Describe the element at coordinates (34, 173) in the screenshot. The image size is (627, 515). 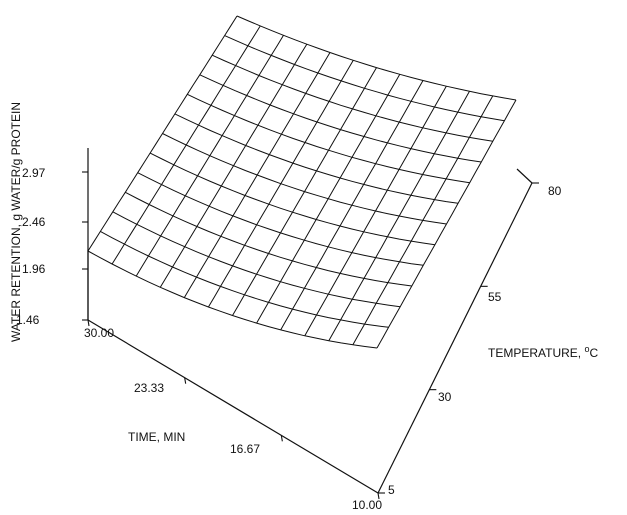
I see `z-tick-2.97: 2.97` at that location.